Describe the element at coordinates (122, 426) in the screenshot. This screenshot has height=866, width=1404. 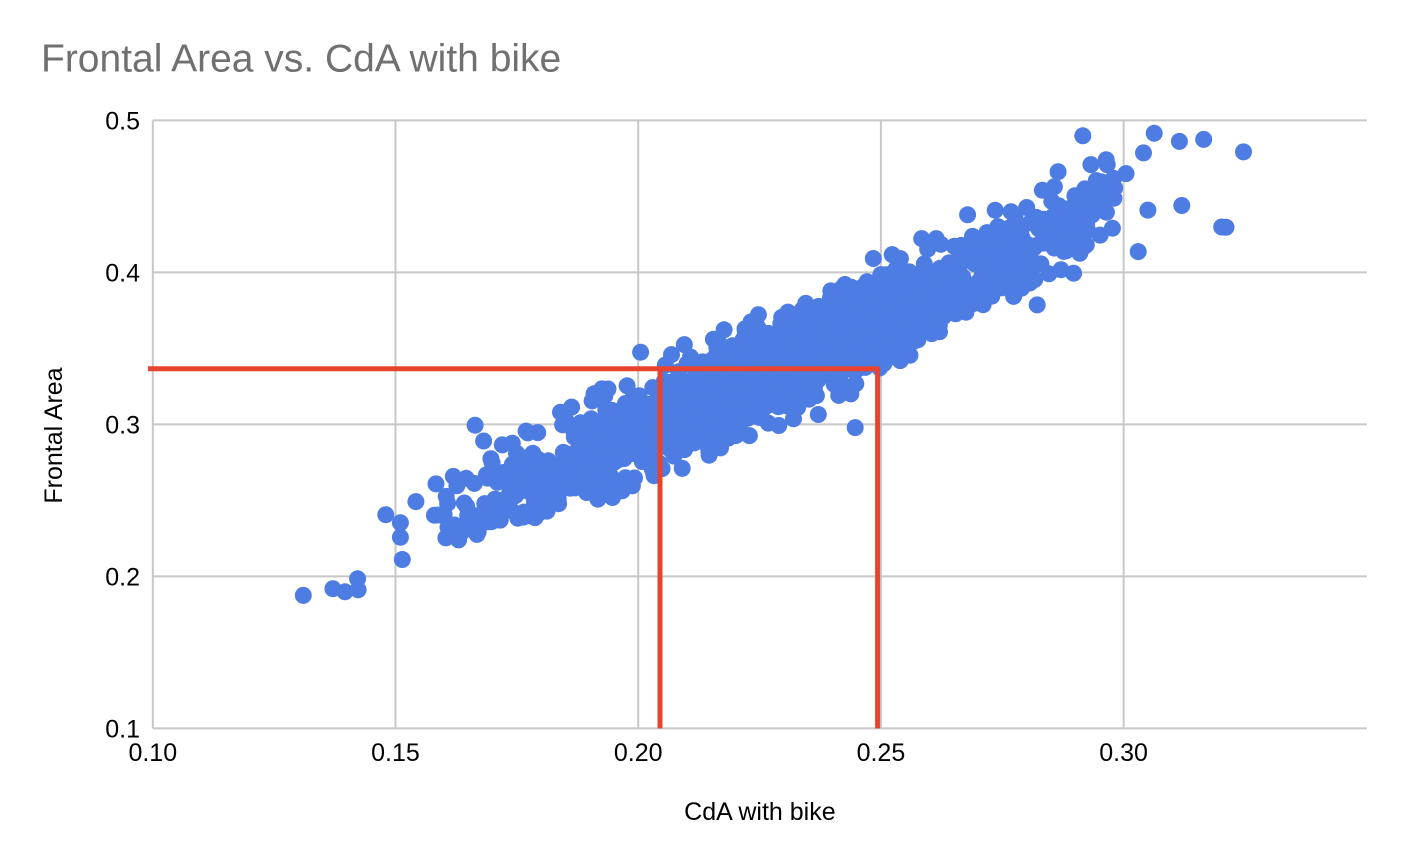
I see `svg-text: 0.3` at that location.